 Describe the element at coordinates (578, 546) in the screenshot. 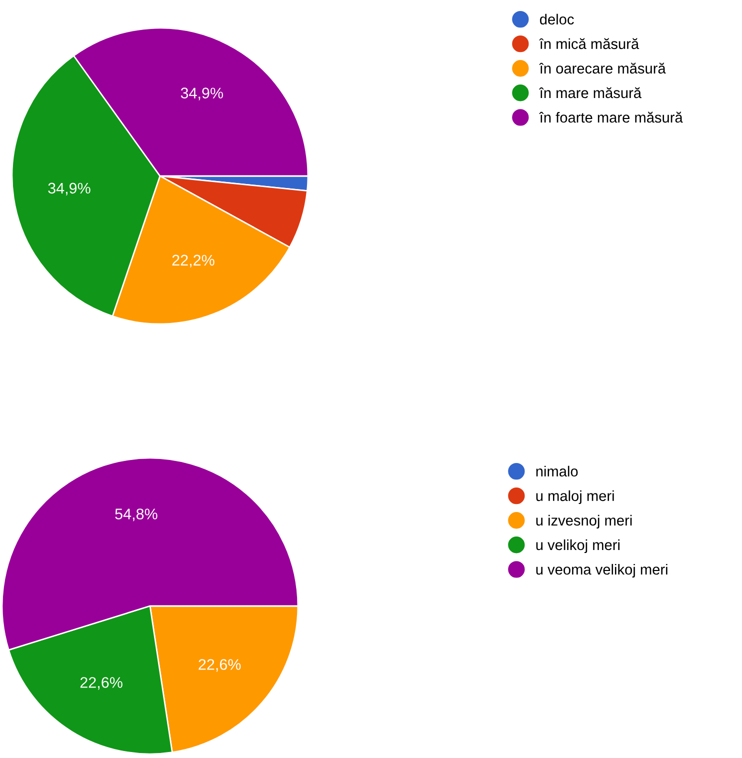

I see `legend-label: u velikoj meri` at that location.